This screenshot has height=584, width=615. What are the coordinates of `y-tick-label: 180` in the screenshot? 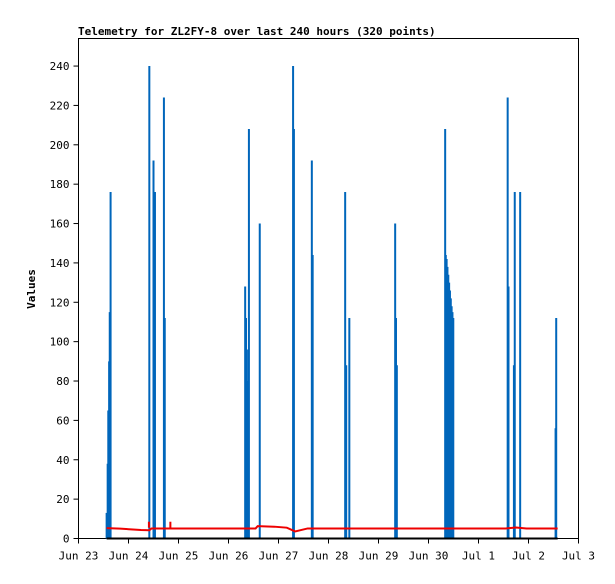 It's located at (60, 184).